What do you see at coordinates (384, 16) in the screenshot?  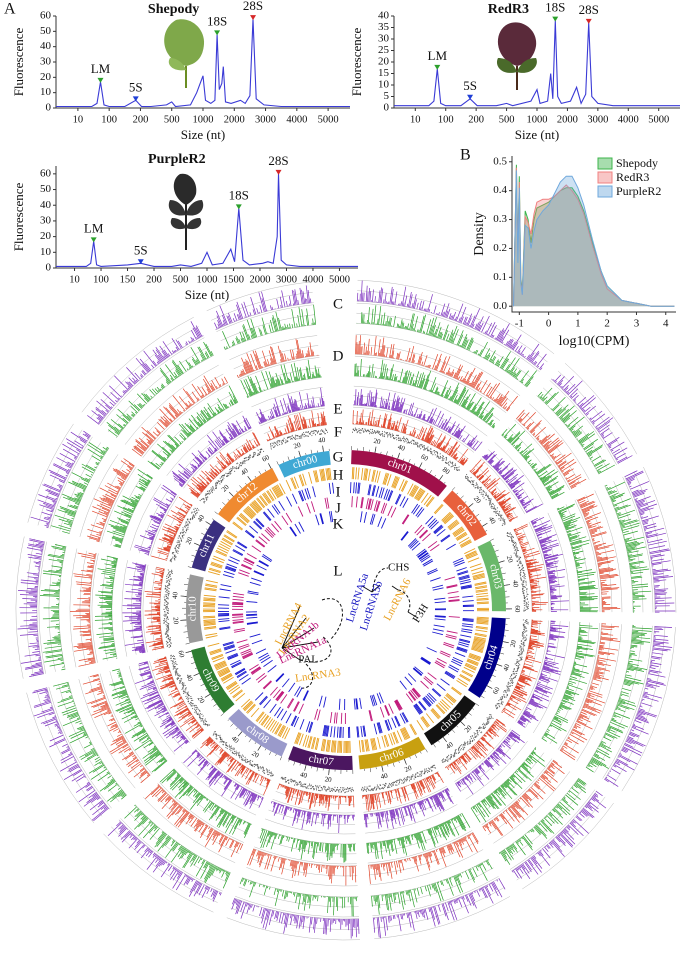 I see `y-tick-label: 40` at bounding box center [384, 16].